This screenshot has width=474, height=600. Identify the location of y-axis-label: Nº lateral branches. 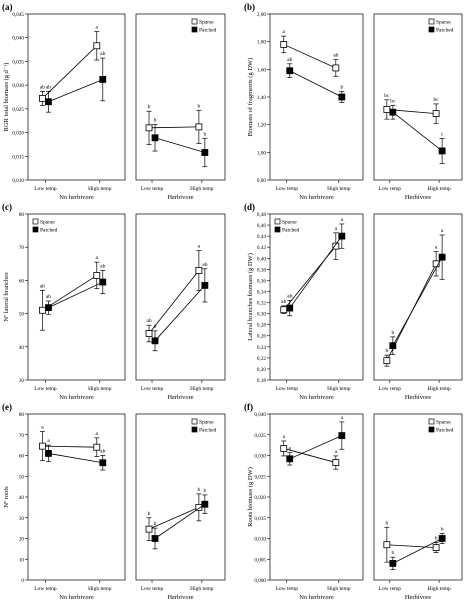
(6, 297).